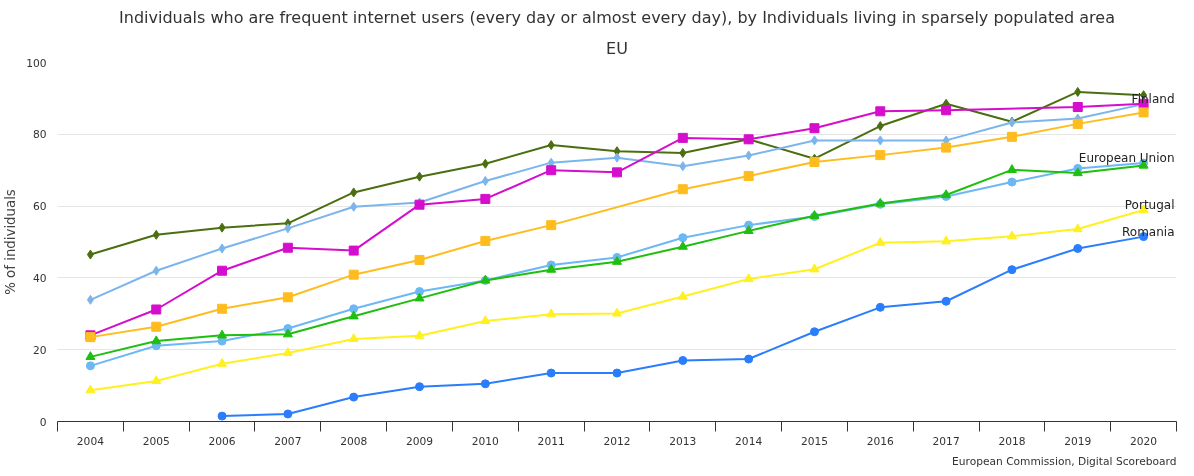 The height and width of the screenshot is (476, 1194). I want to click on x-tick-label: 2010, so click(485, 441).